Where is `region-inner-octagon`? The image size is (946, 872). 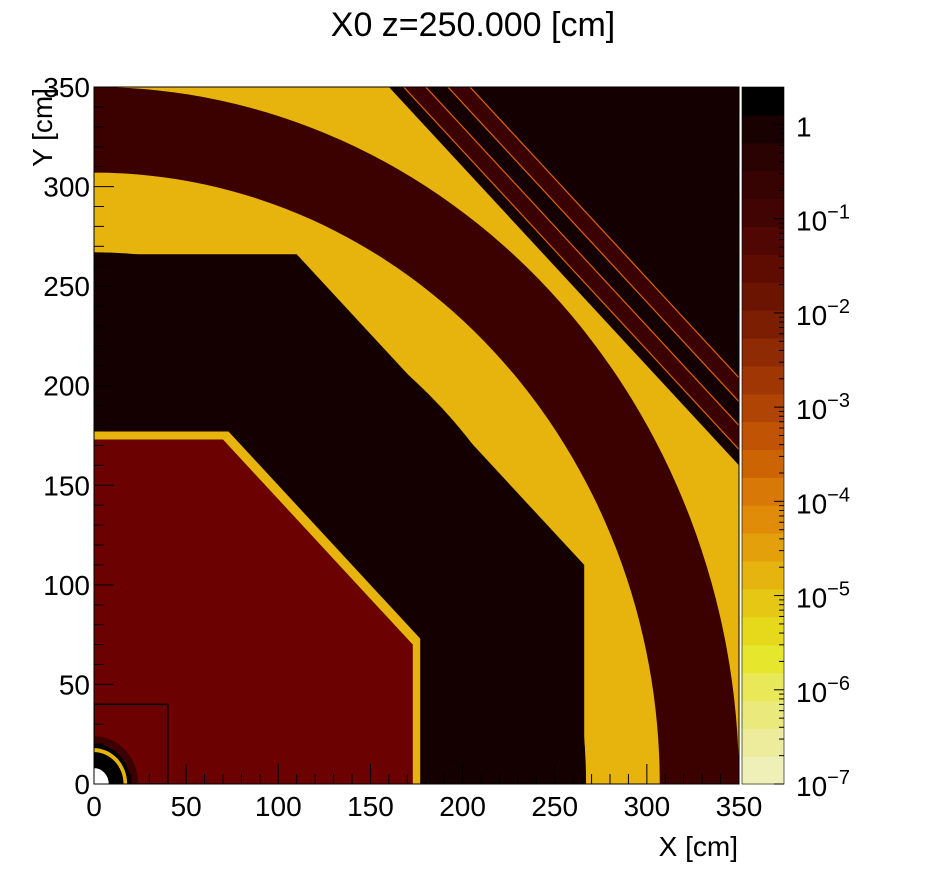 region-inner-octagon is located at coordinates (253, 611).